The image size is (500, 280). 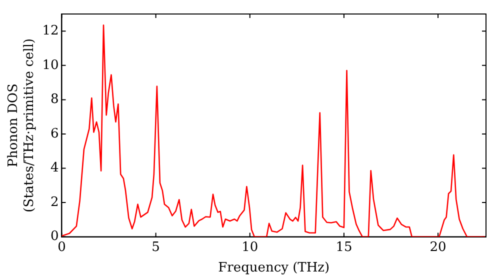 What do you see at coordinates (50, 65) in the screenshot?
I see `y-tick-label: 10` at bounding box center [50, 65].